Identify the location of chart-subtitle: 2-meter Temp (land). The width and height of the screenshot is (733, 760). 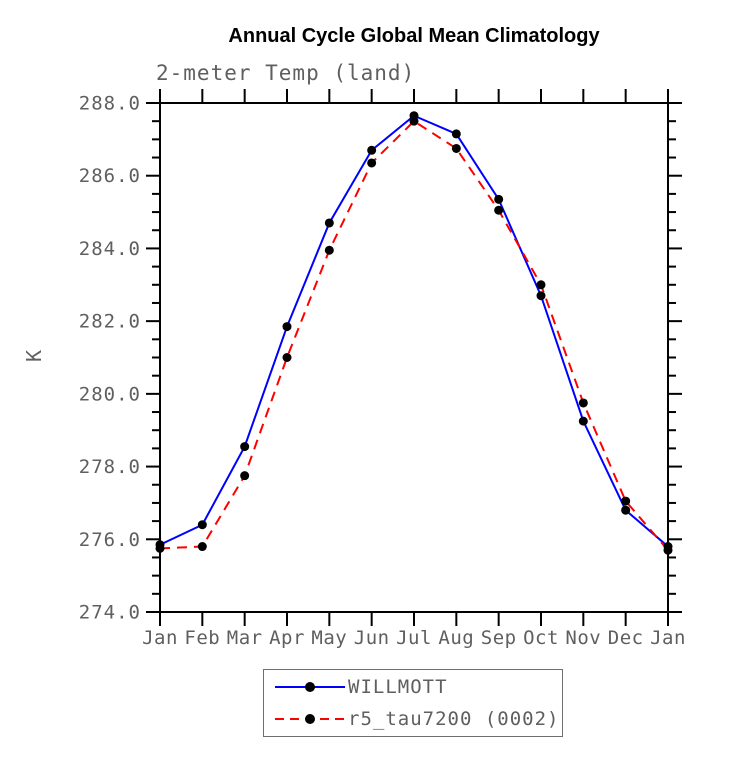
(286, 73).